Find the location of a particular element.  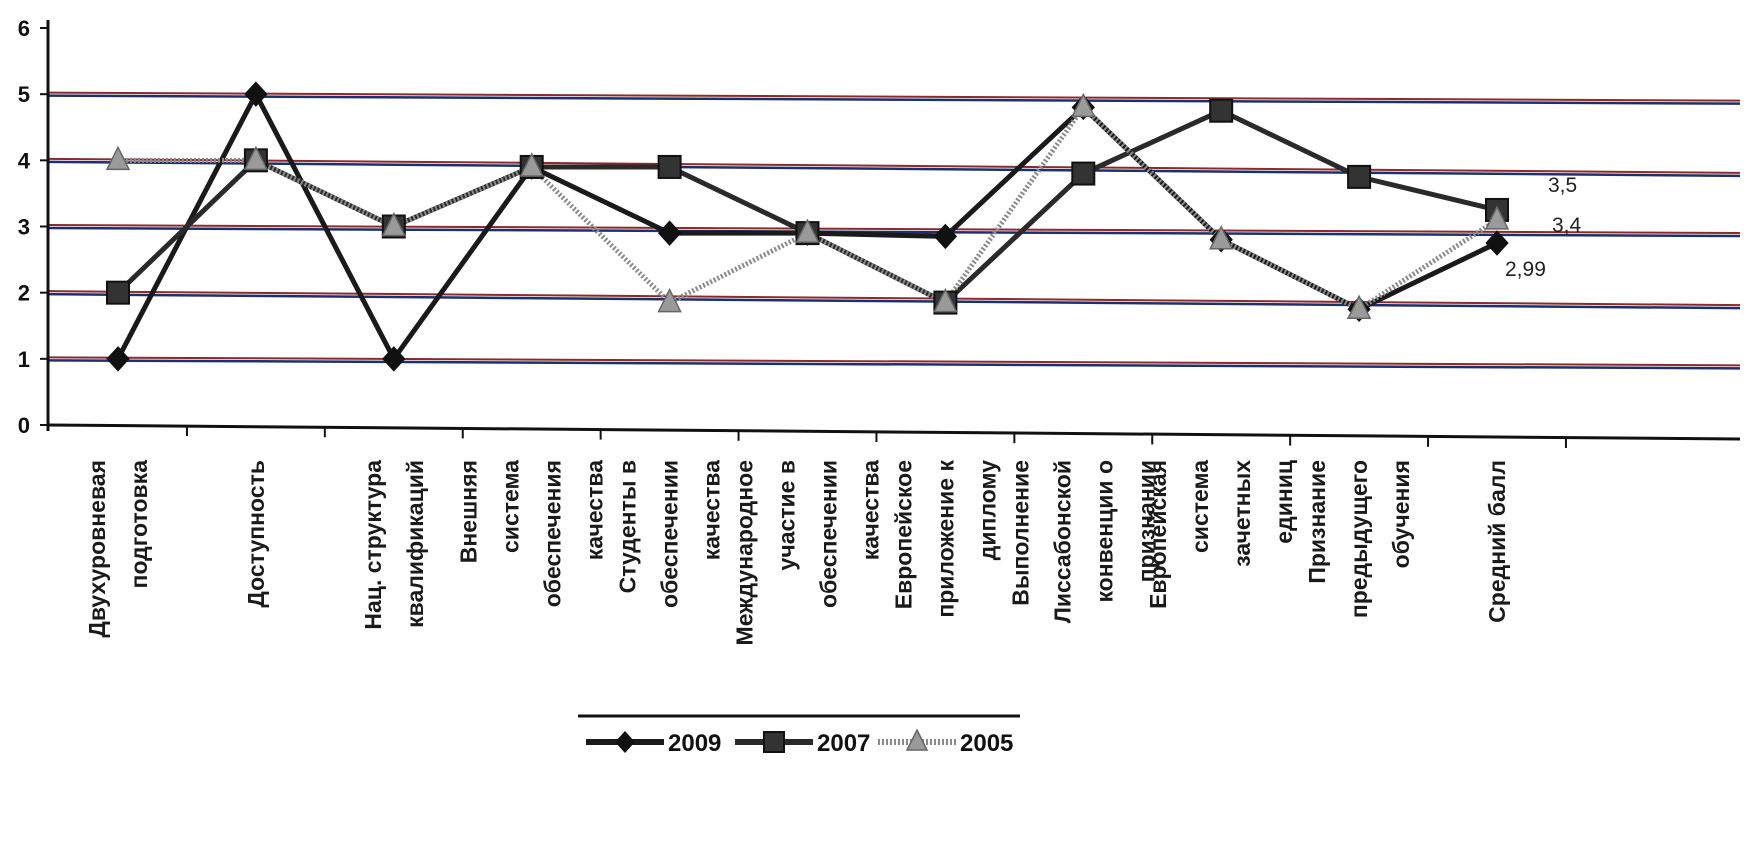

gridline-3-lower is located at coordinates (894, 232).